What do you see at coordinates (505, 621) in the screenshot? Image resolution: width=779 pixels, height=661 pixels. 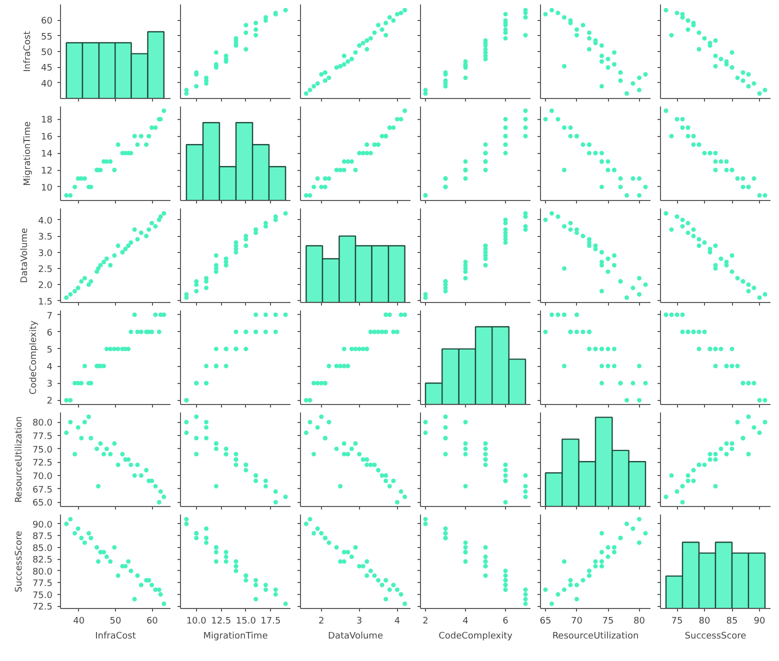 I see `x-tick-label: 6` at bounding box center [505, 621].